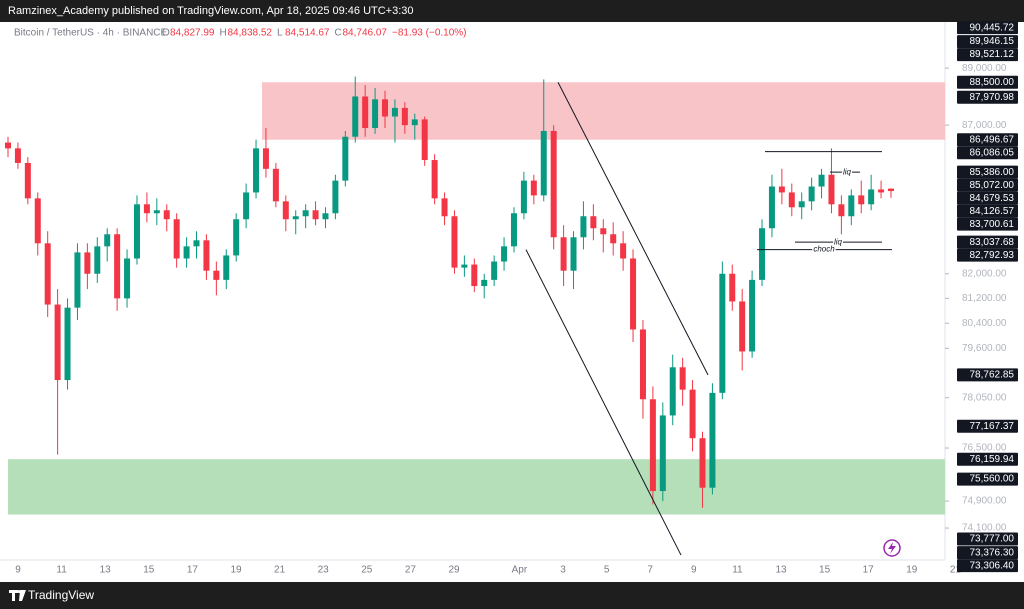 The width and height of the screenshot is (1024, 609). I want to click on logo, so click(17, 595).